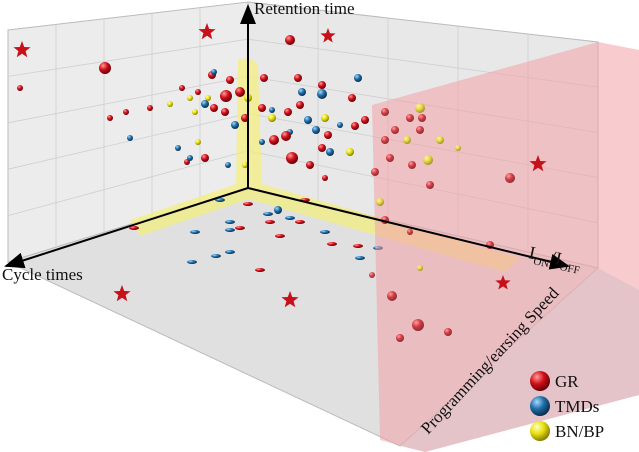 This screenshot has height=452, width=639. I want to click on retention-label: Retention time, so click(304, 9).